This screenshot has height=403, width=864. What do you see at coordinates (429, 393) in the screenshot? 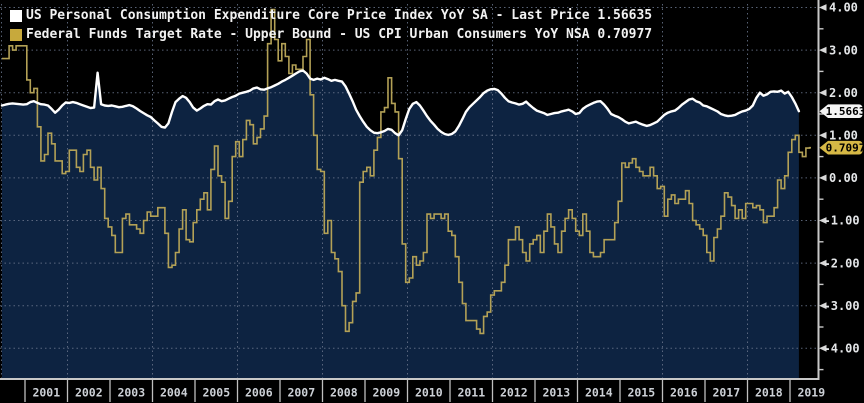
I see `x-axis-year-label: 2010` at bounding box center [429, 393].